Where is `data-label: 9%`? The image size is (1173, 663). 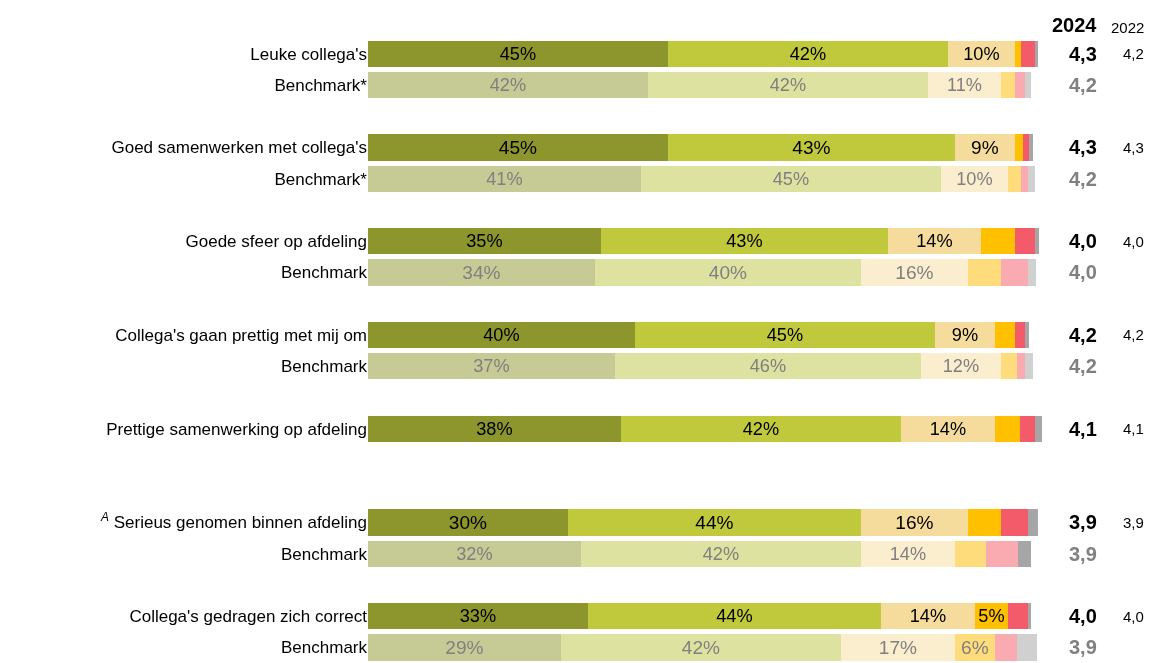 data-label: 9% is located at coordinates (965, 335).